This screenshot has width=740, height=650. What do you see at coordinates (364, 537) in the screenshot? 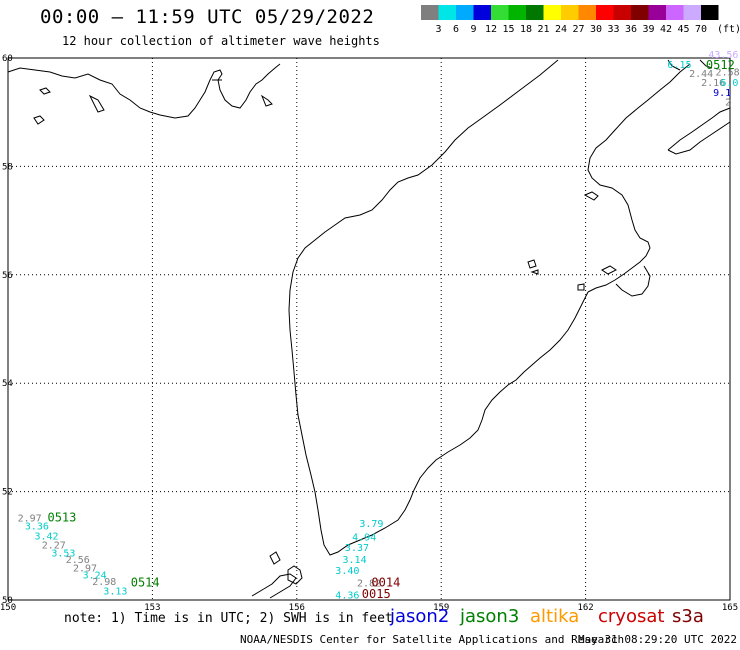
I see `wave-height-value: 4.94` at bounding box center [364, 537].